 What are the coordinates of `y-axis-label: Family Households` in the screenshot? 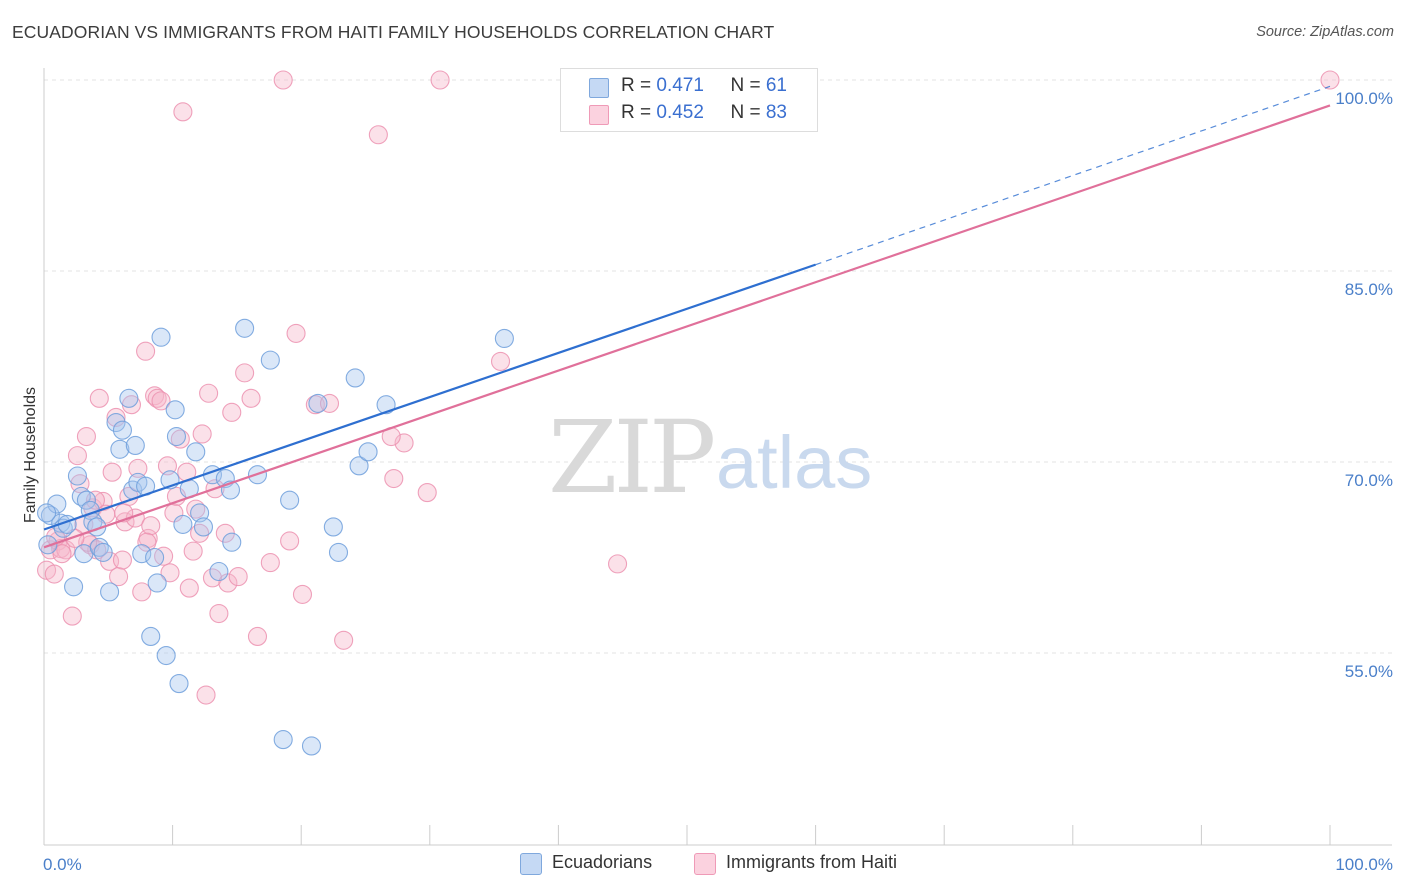 It's located at (30, 455).